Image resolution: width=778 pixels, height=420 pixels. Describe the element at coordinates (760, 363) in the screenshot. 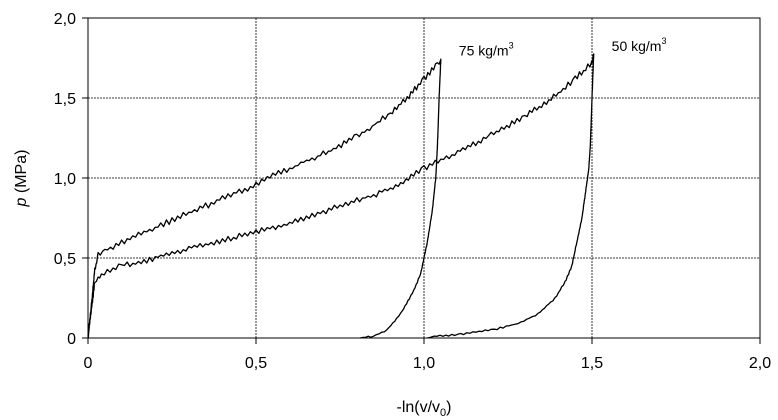

I see `x-tick-label: 2,0` at that location.